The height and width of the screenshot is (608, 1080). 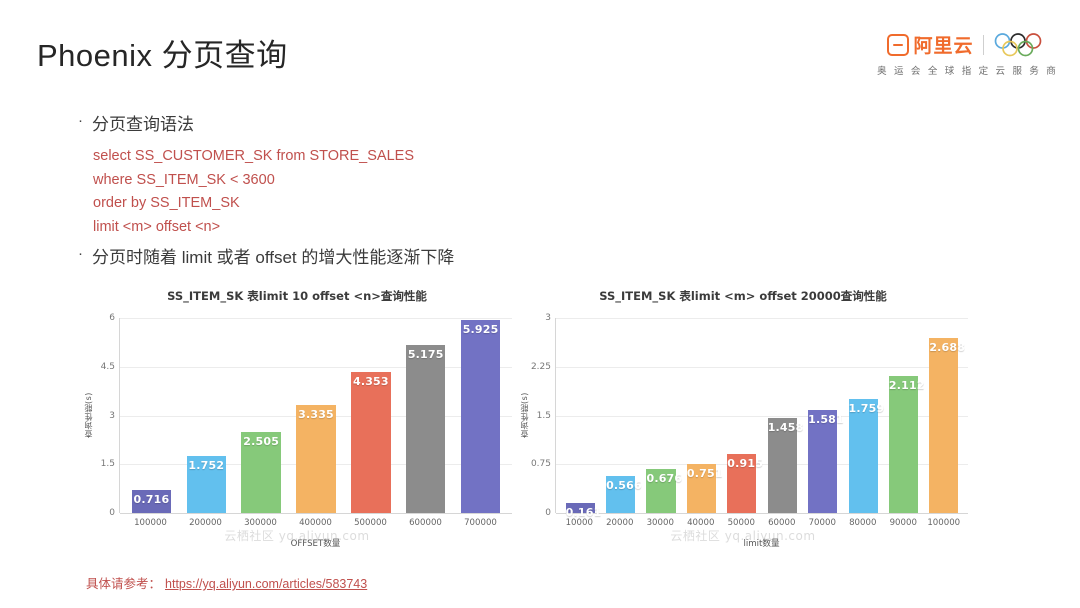 What do you see at coordinates (863, 523) in the screenshot?
I see `x-tick-label: 80000` at bounding box center [863, 523].